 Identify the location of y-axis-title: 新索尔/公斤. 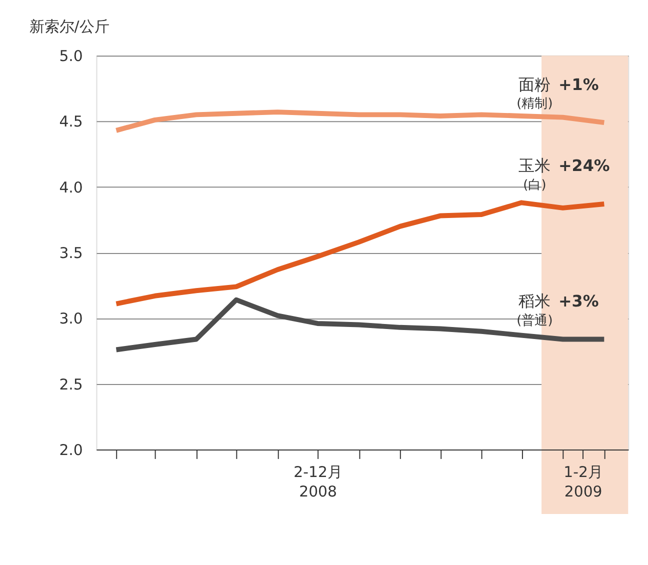
(69, 26).